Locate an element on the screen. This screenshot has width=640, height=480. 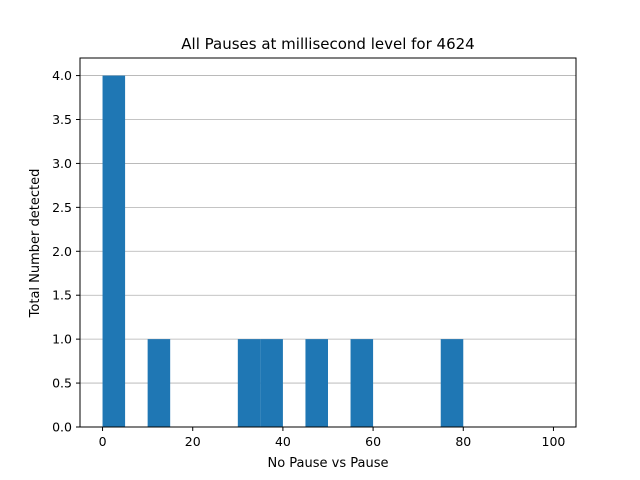
x-axis-label: No Pause vs Pause is located at coordinates (327, 463).